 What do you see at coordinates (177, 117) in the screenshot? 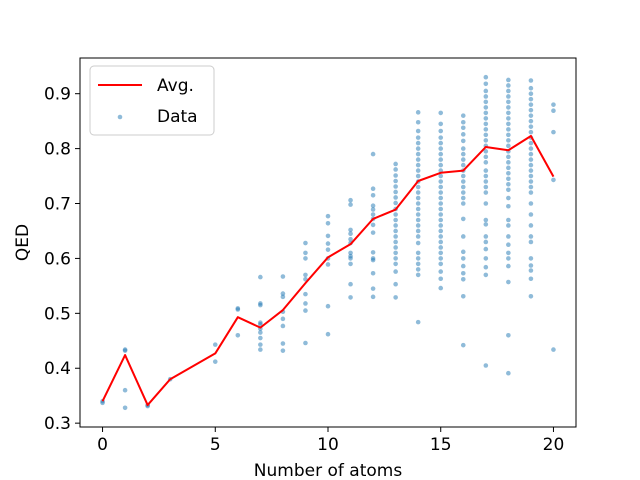
I see `legend-data-label: Data` at bounding box center [177, 117].